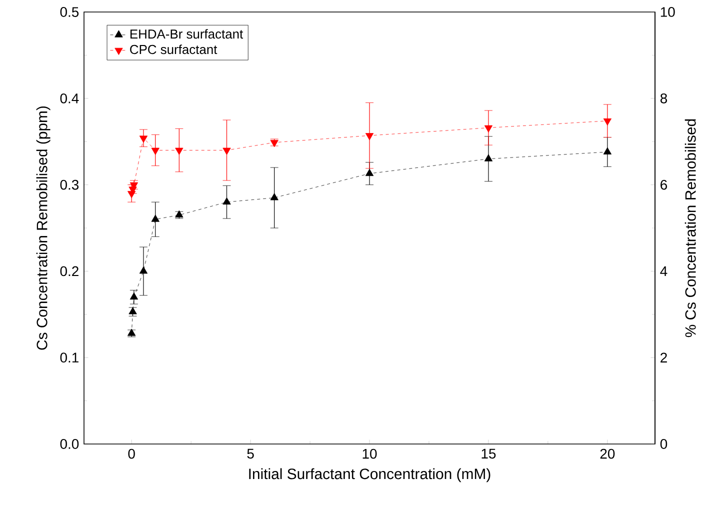  What do you see at coordinates (489, 453) in the screenshot?
I see `x-tick-label: 15` at bounding box center [489, 453].